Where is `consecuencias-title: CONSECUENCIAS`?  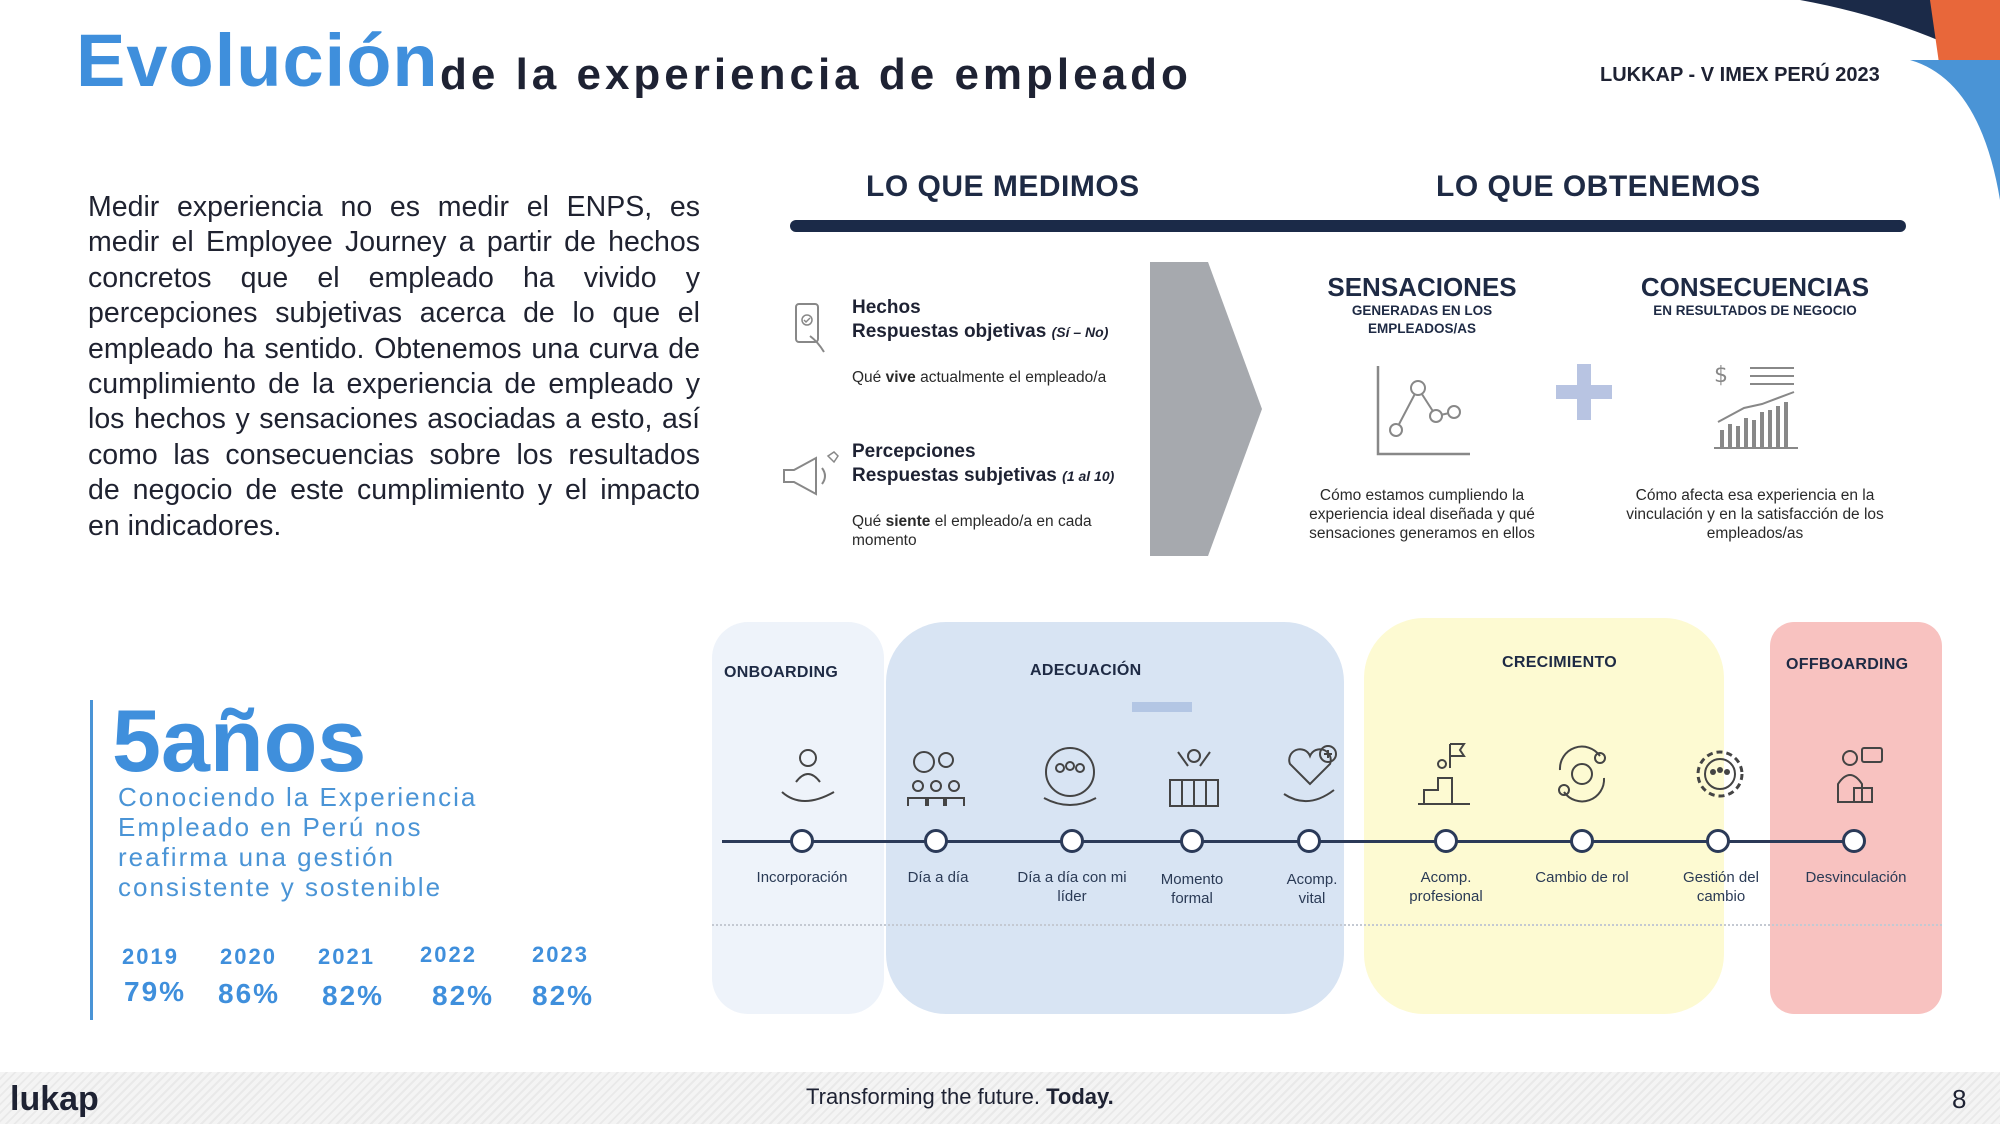 consecuencias-title: CONSECUENCIAS is located at coordinates (1755, 287).